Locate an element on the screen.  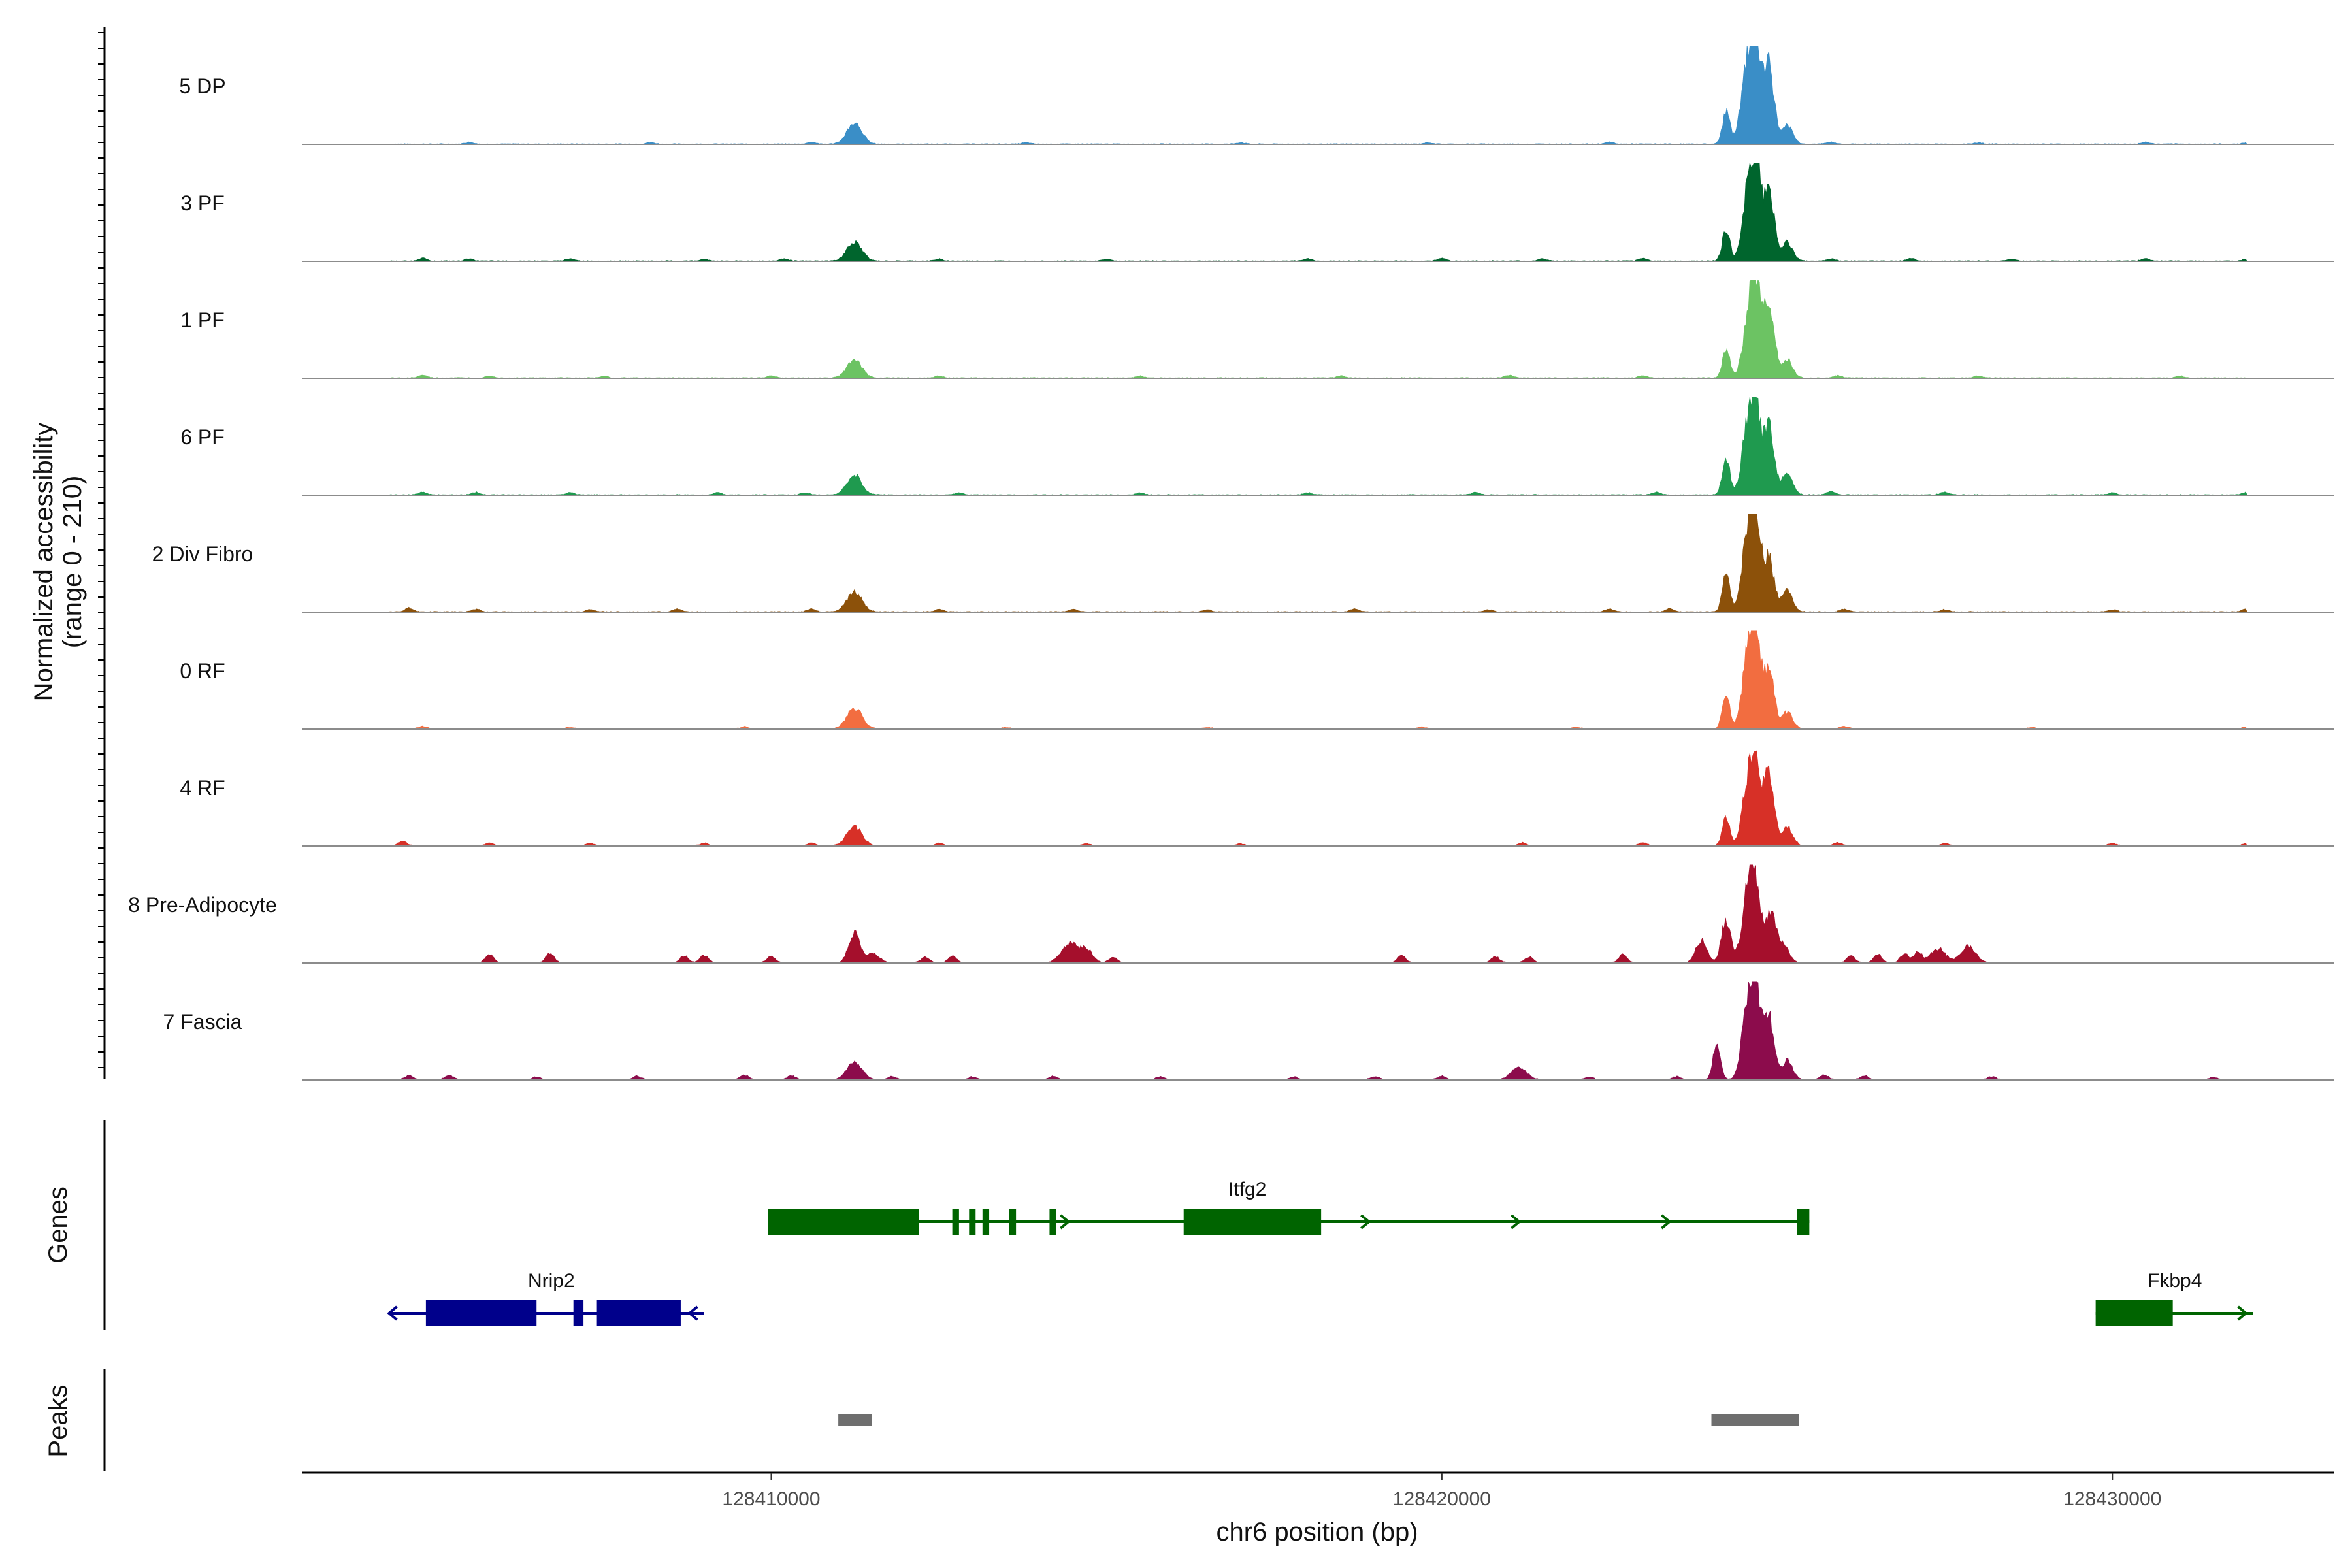
track-4-rf: 4 RF is located at coordinates (1257, 798).